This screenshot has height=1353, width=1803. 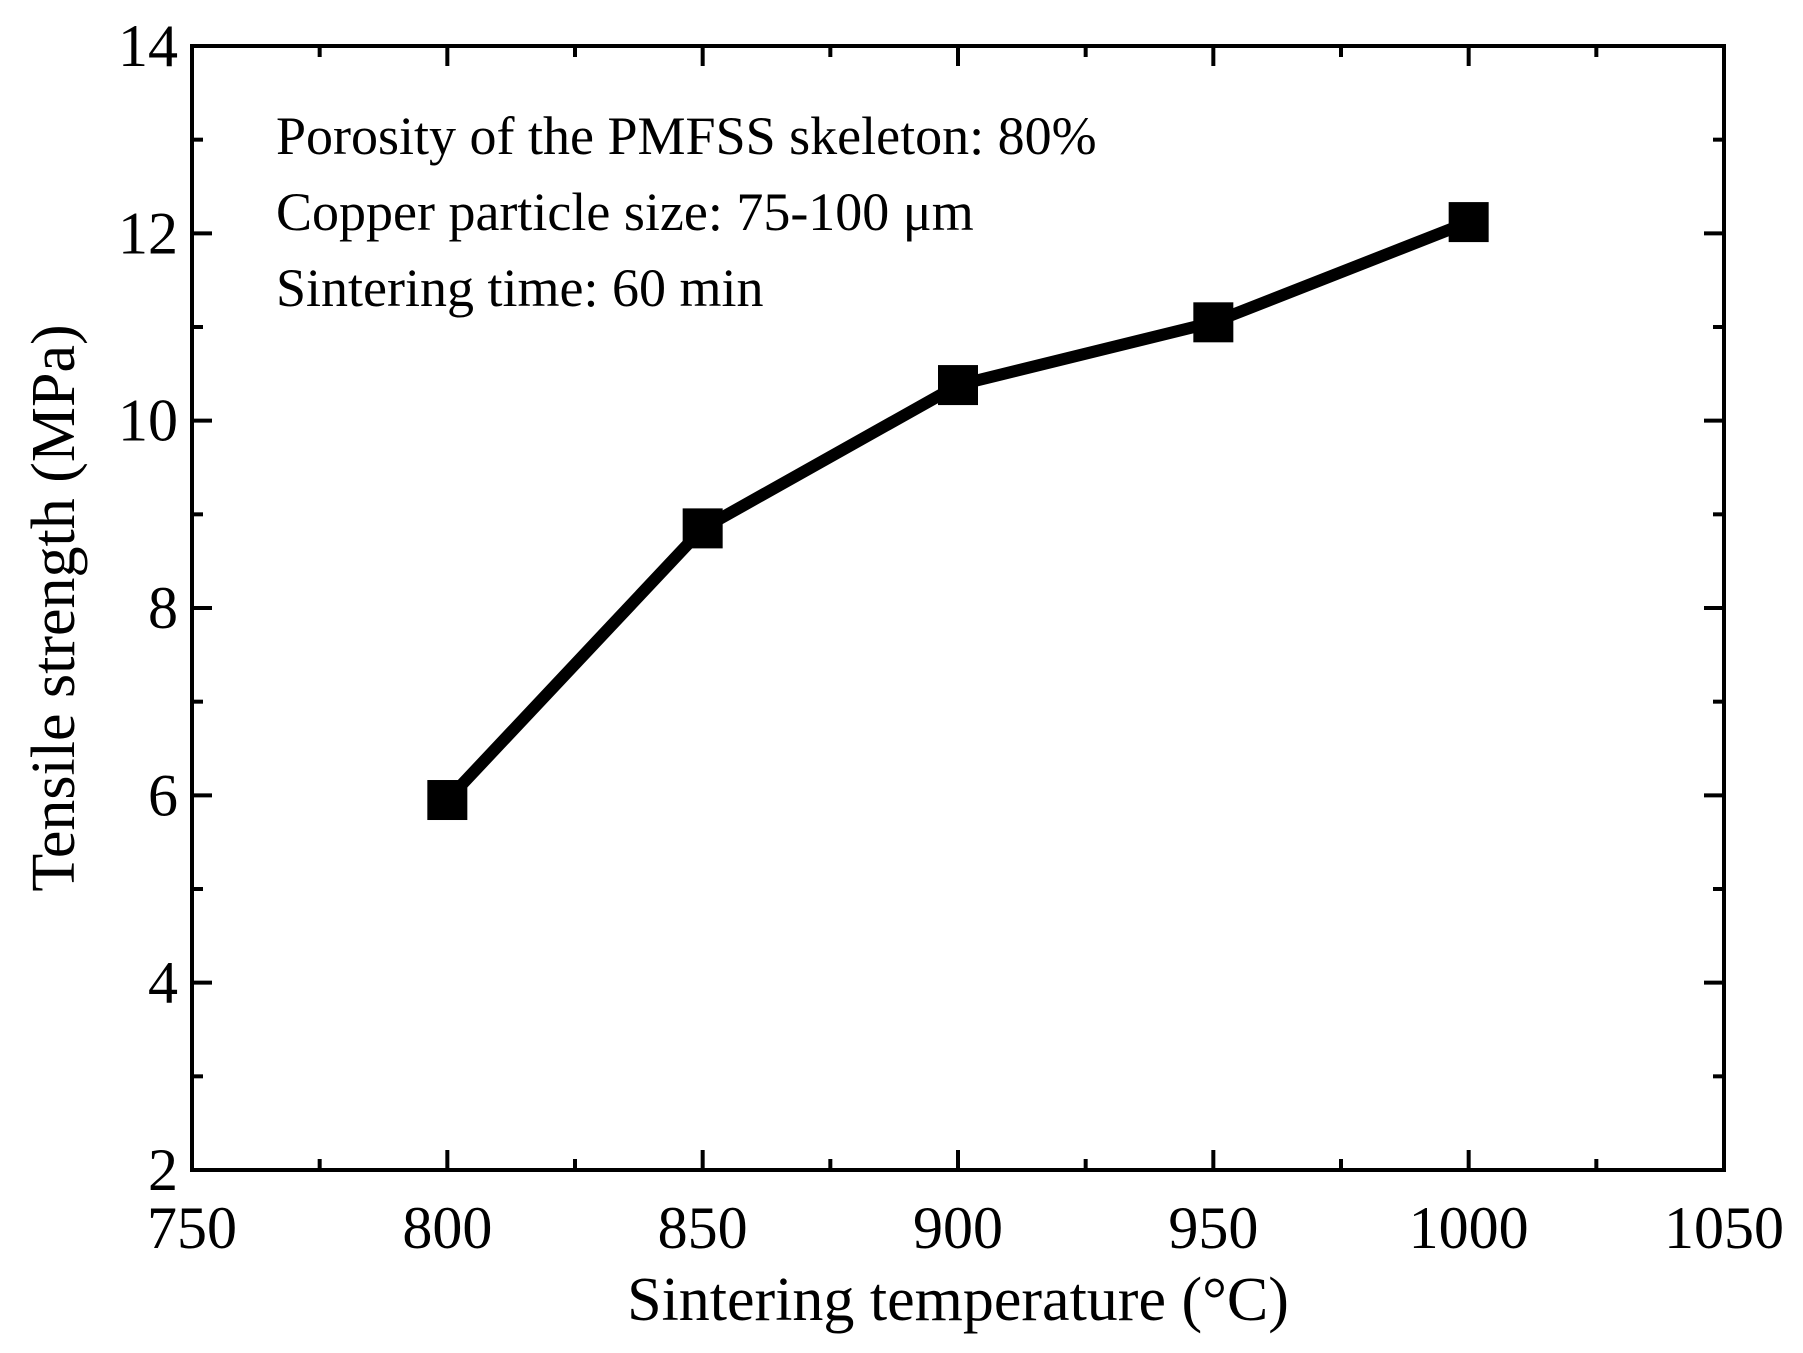 What do you see at coordinates (686, 136) in the screenshot?
I see `annotation-porosity: Porosity of the PMFSS skeleton: 80%` at bounding box center [686, 136].